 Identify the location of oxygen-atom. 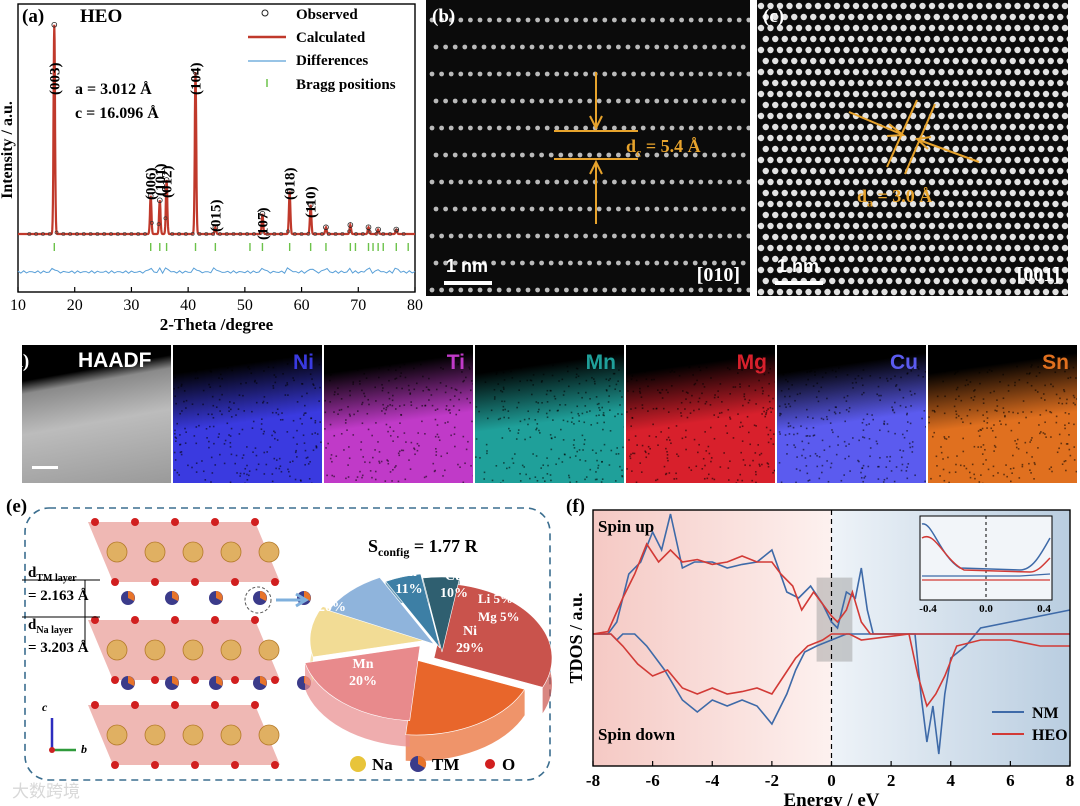
(175, 620).